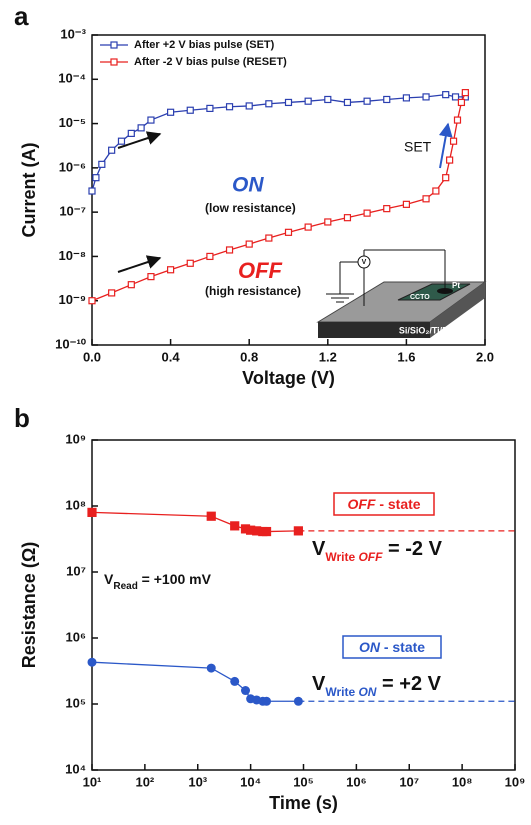 Image resolution: width=531 pixels, height=825 pixels. Describe the element at coordinates (76, 636) in the screenshot. I see `y-tick-label: 10⁶` at that location.